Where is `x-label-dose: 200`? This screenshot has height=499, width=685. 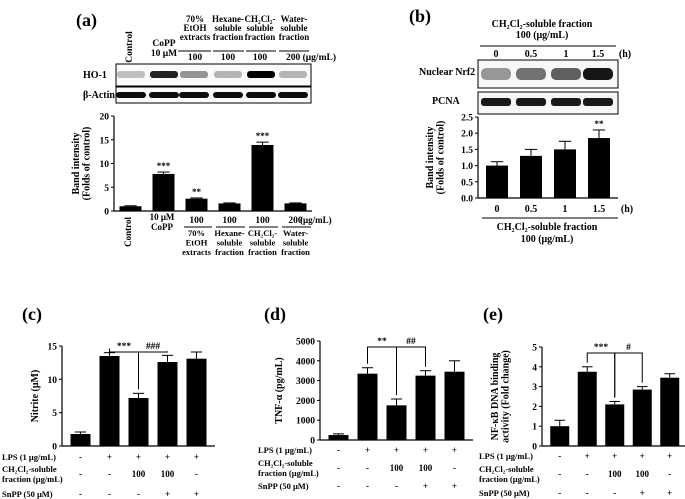 x-label-dose: 200 is located at coordinates (295, 221).